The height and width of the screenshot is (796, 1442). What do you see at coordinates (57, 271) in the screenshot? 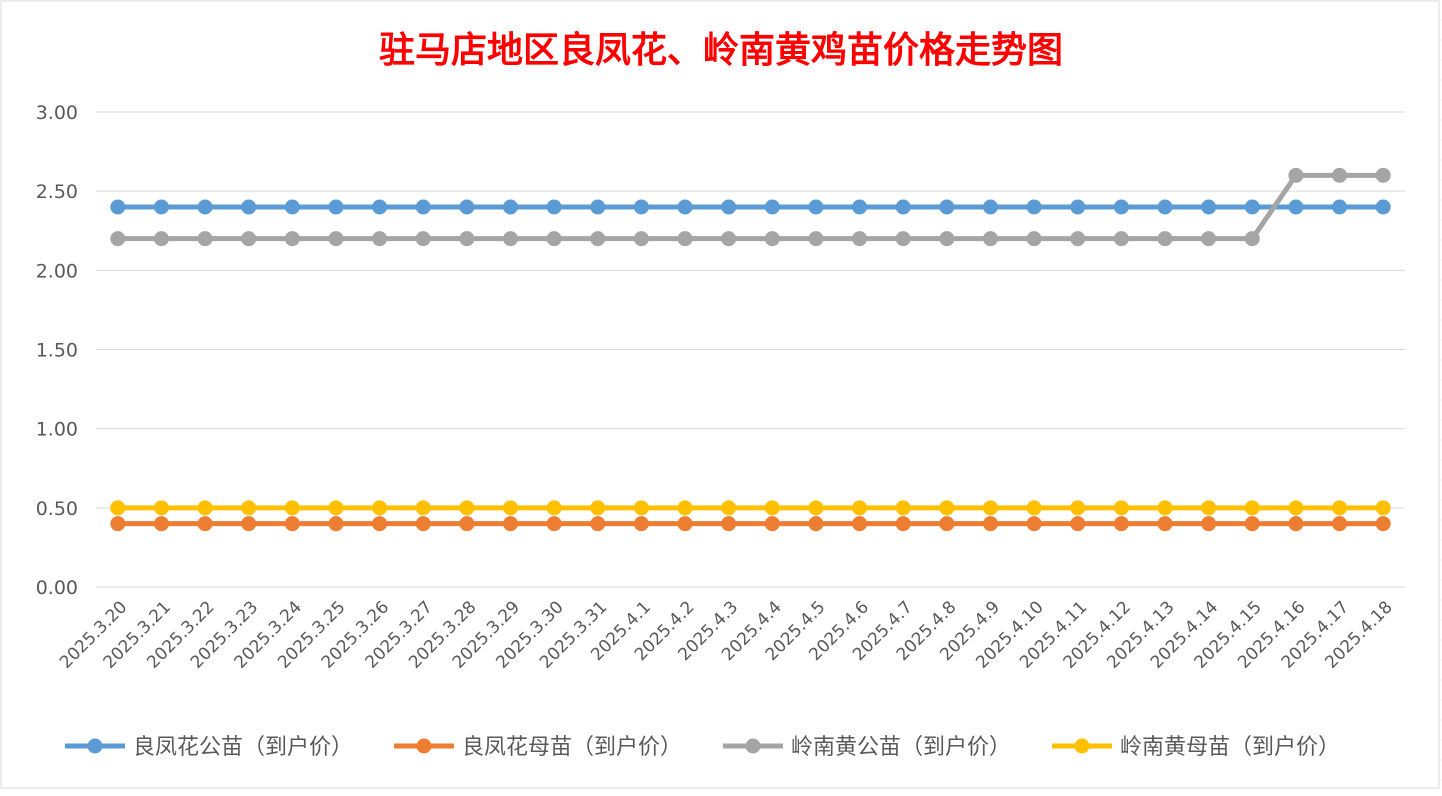
I see `y-tick-label: 2.00` at bounding box center [57, 271].